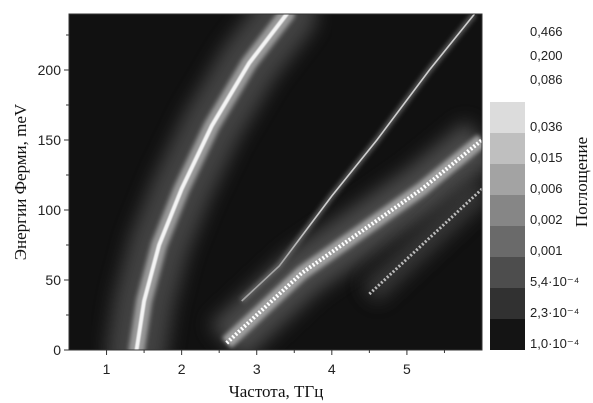 The width and height of the screenshot is (593, 403). Describe the element at coordinates (332, 369) in the screenshot. I see `x-tick-label: 4` at that location.